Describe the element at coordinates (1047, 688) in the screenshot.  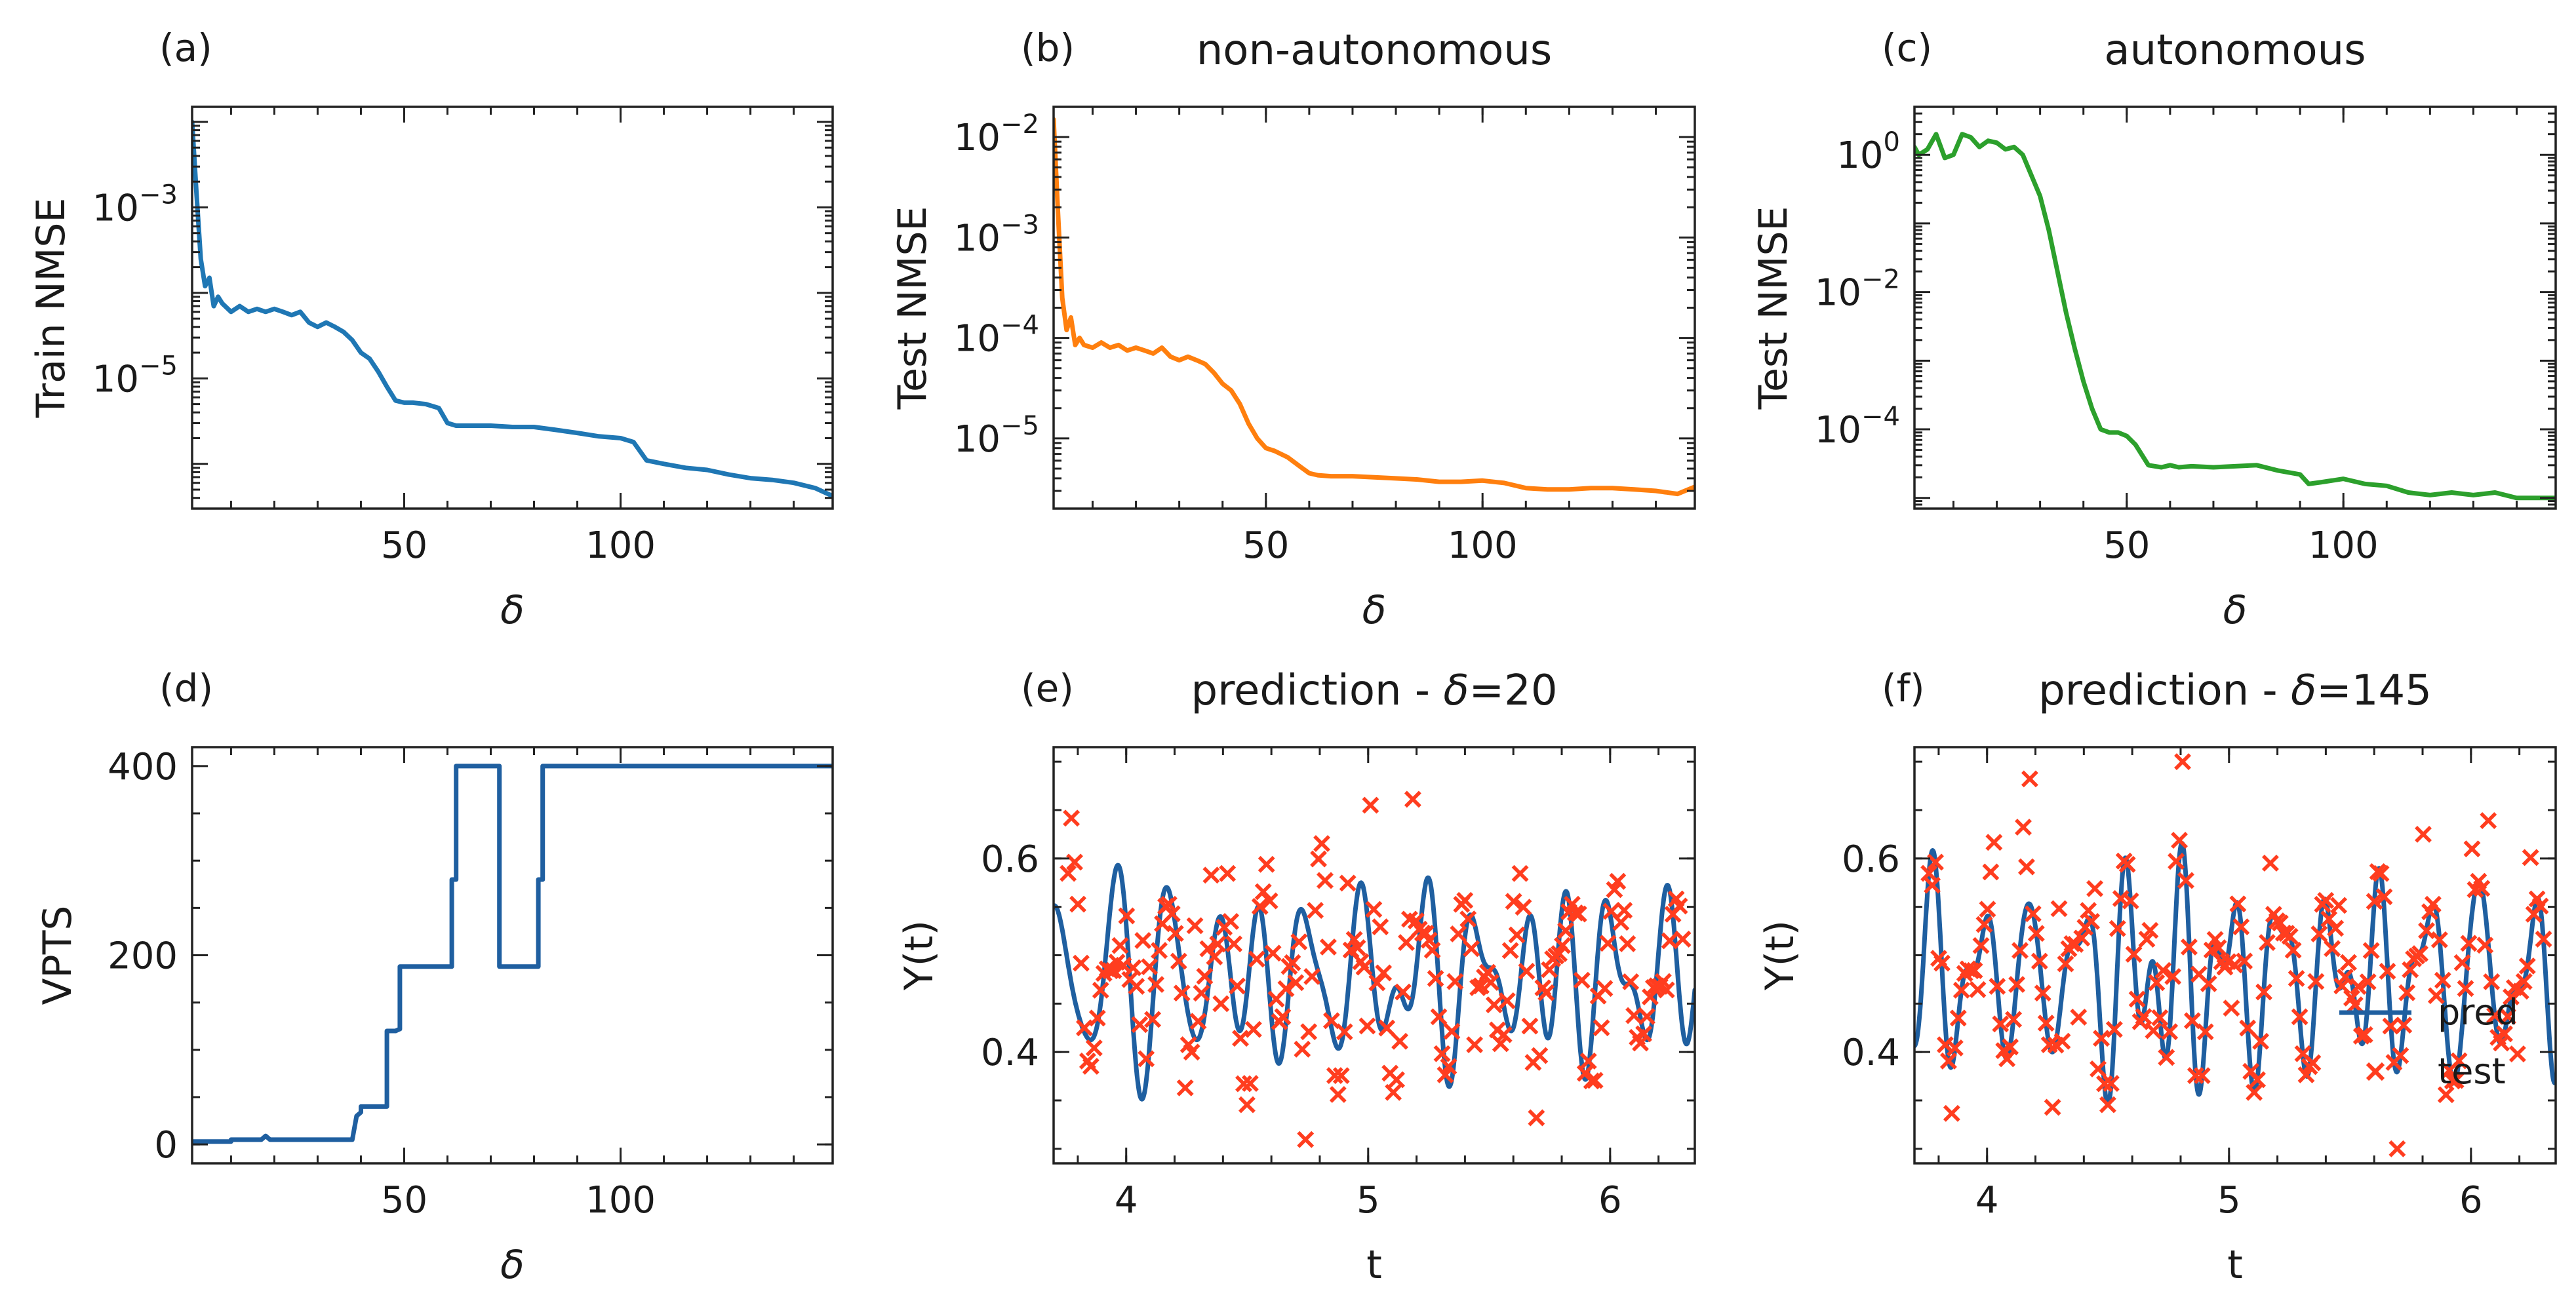
I see `panel-label: (e)` at that location.